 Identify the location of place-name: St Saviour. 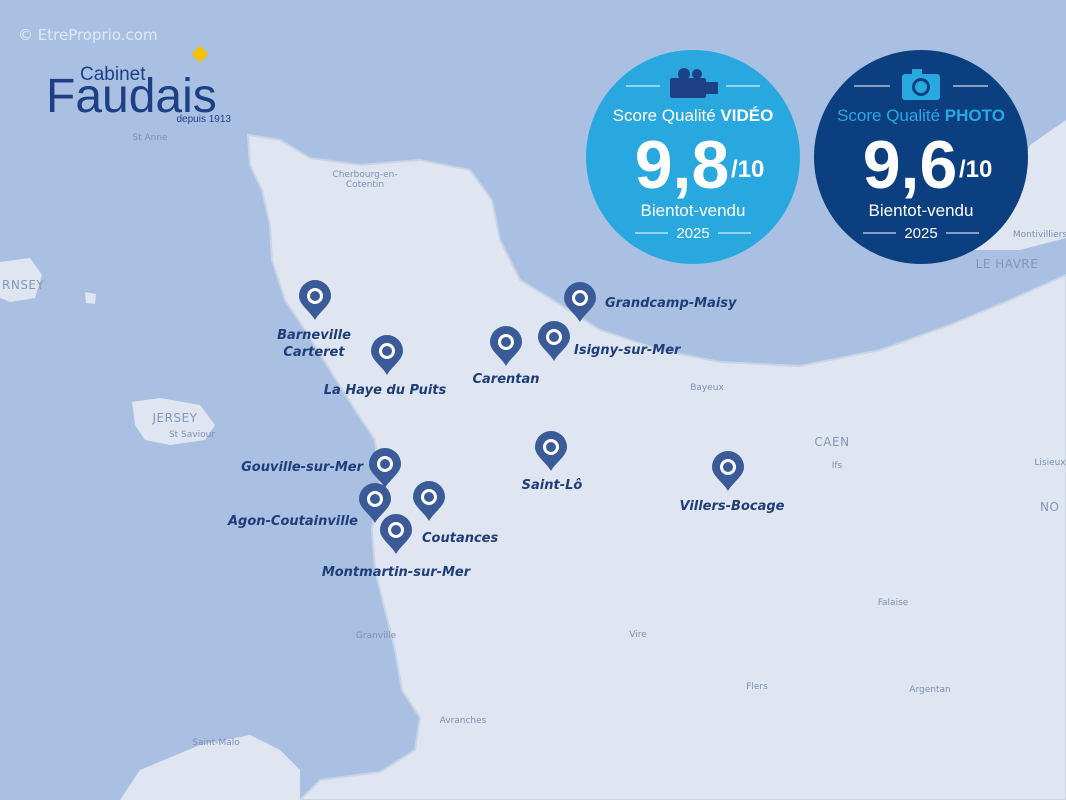
(192, 435).